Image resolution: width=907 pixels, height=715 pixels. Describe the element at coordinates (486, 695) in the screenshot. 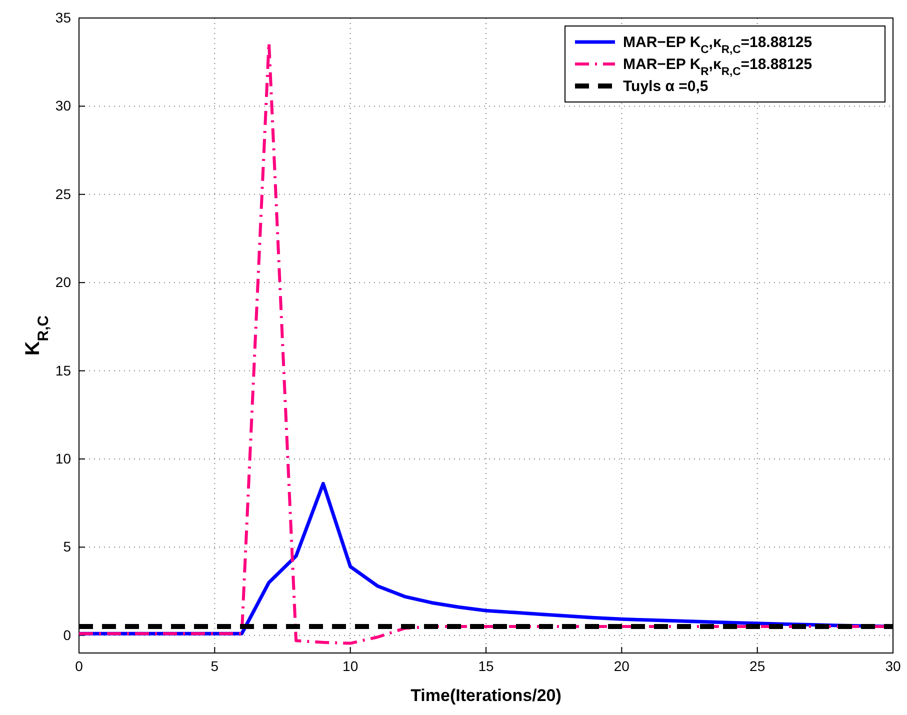

I see `x-axis-title: Time(Iterations/20)` at that location.